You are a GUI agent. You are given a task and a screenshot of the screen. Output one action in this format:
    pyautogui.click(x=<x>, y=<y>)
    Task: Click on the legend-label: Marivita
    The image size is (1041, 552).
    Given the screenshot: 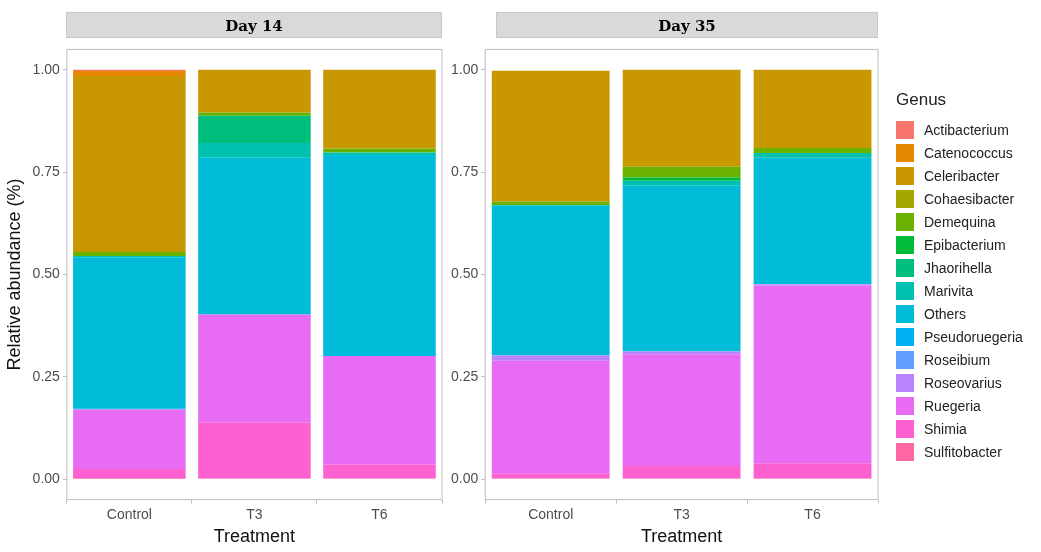 What is the action you would take?
    pyautogui.click(x=949, y=290)
    